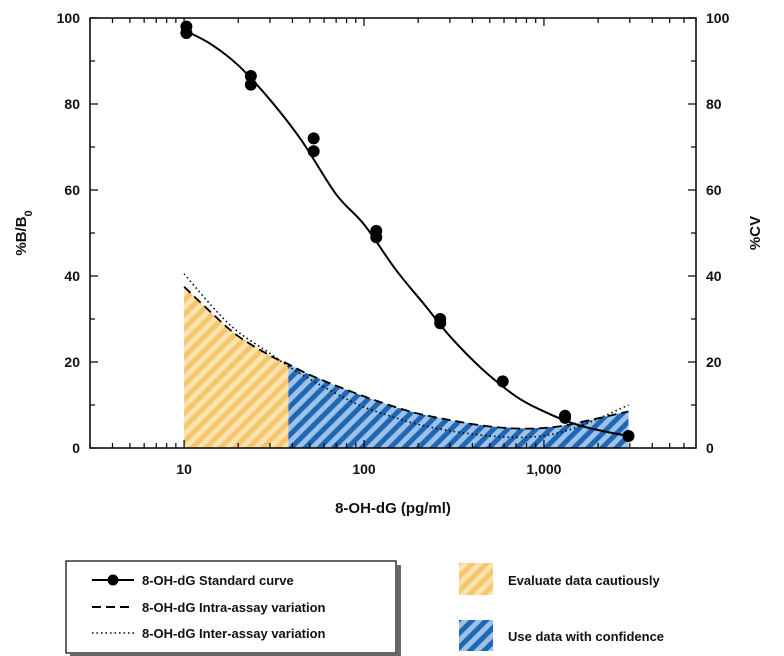 This screenshot has height=656, width=784. What do you see at coordinates (714, 362) in the screenshot?
I see `y2-tick-label: 20` at bounding box center [714, 362].